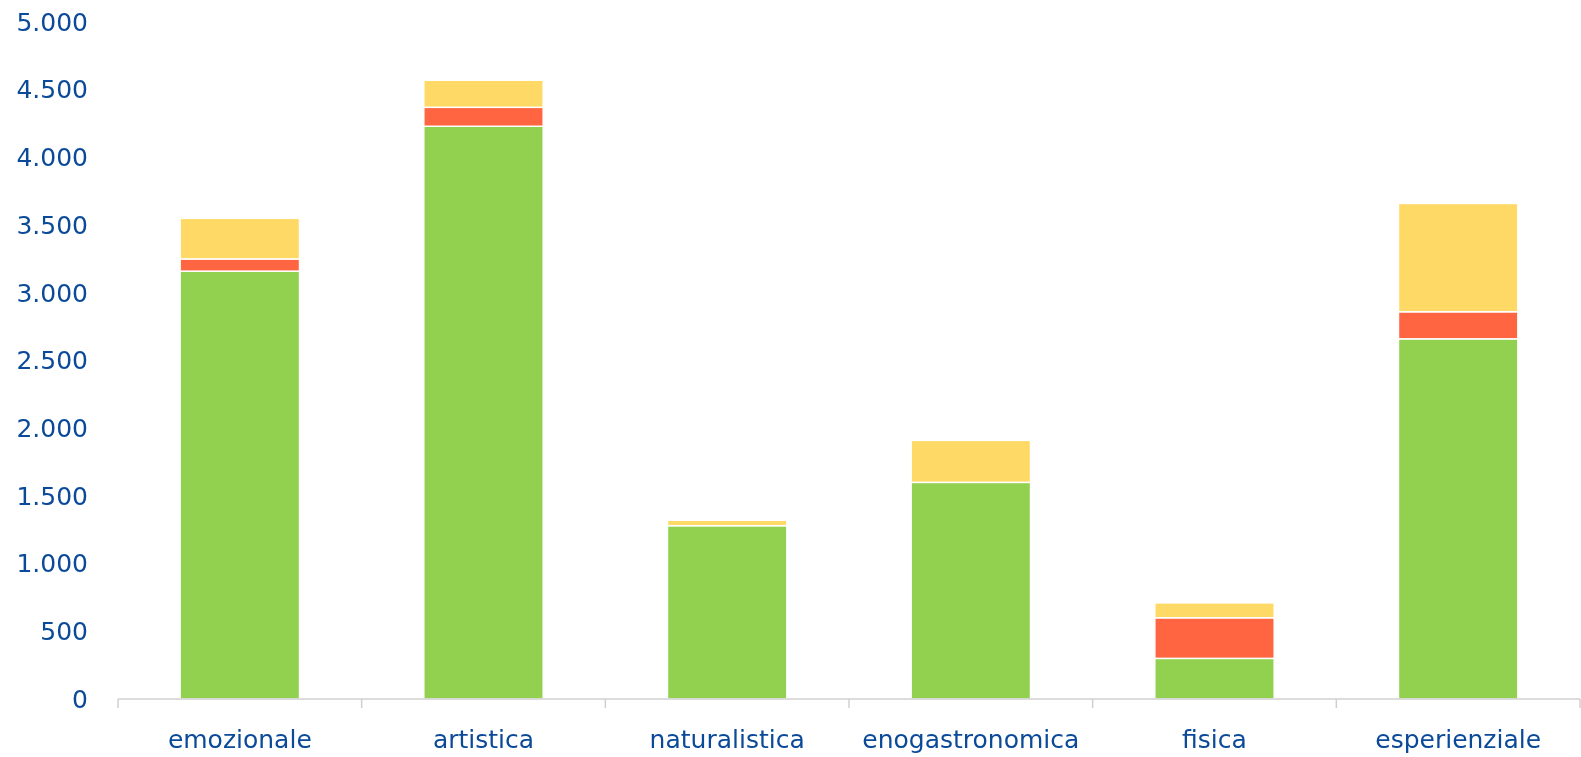  Describe the element at coordinates (80, 699) in the screenshot. I see `y-tick-label: 0` at that location.